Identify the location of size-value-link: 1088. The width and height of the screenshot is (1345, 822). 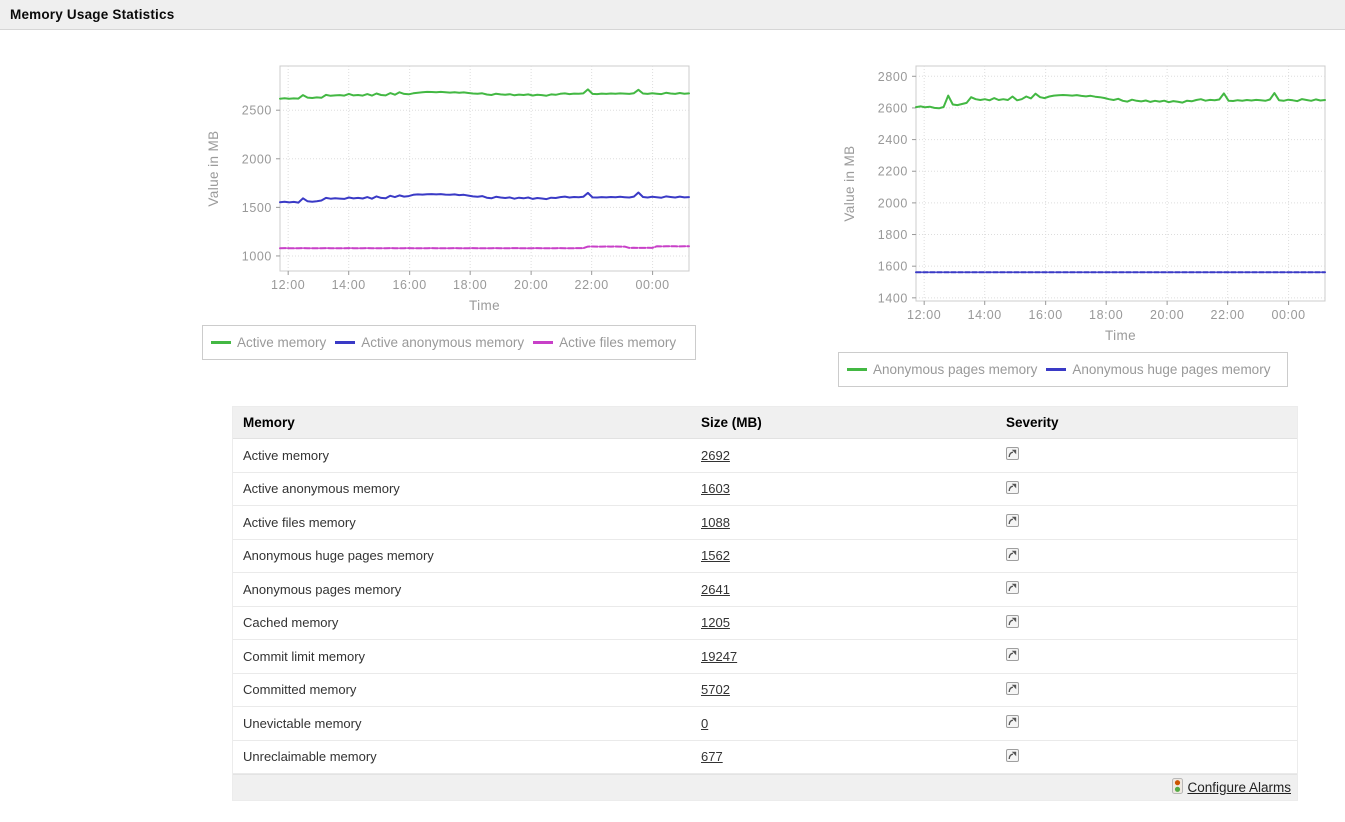
(715, 522).